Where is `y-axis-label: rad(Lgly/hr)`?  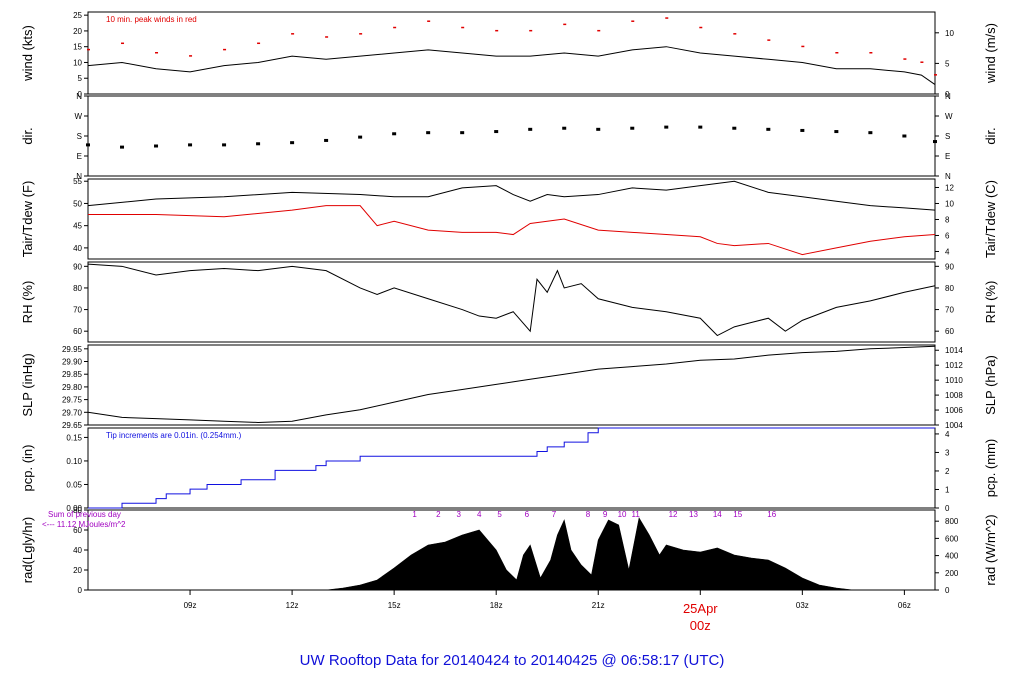
y-axis-label: rad(Lgly/hr) is located at coordinates (27, 550).